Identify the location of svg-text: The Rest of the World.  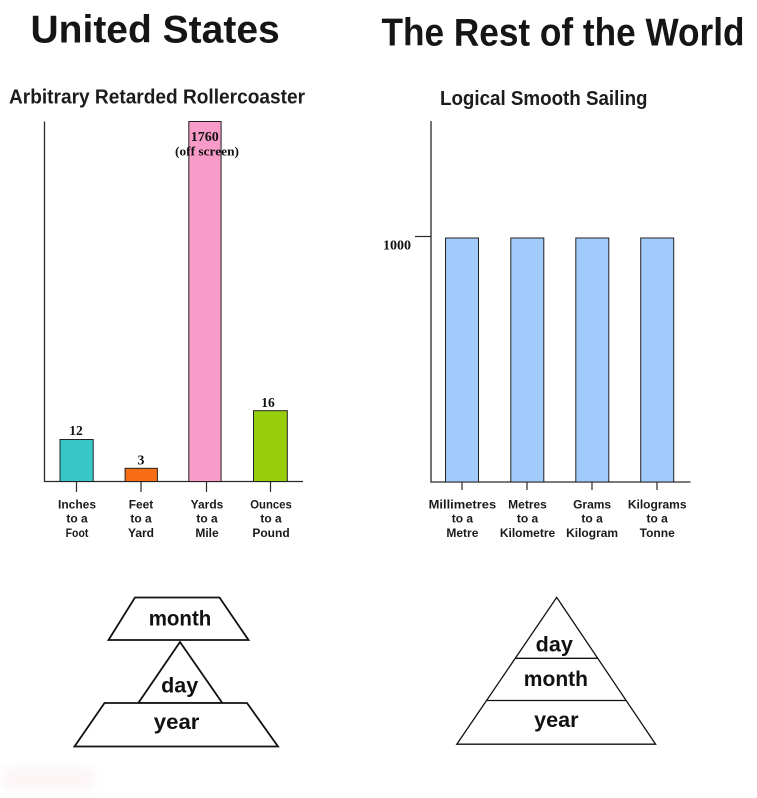
(563, 33).